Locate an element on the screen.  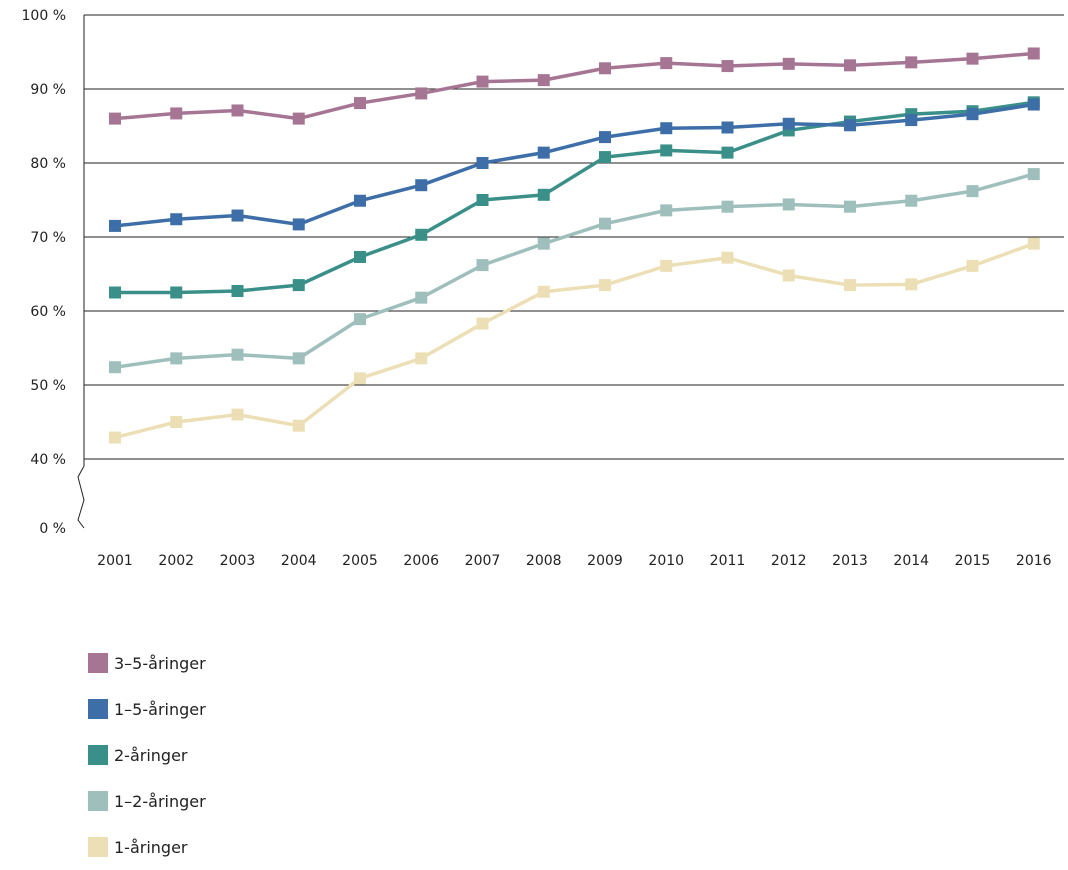
x-tick-label: 2013 is located at coordinates (850, 561).